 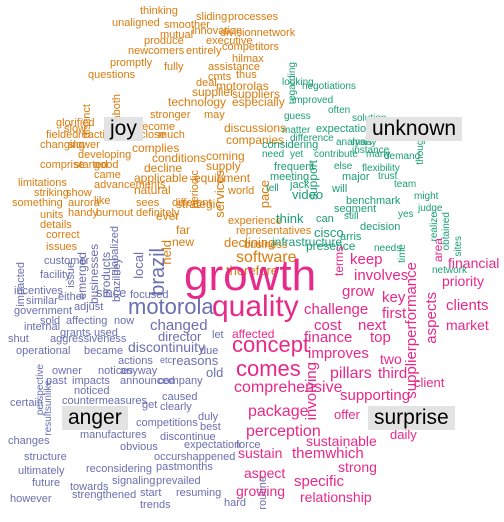 I want to click on word: promptly, so click(x=131, y=63).